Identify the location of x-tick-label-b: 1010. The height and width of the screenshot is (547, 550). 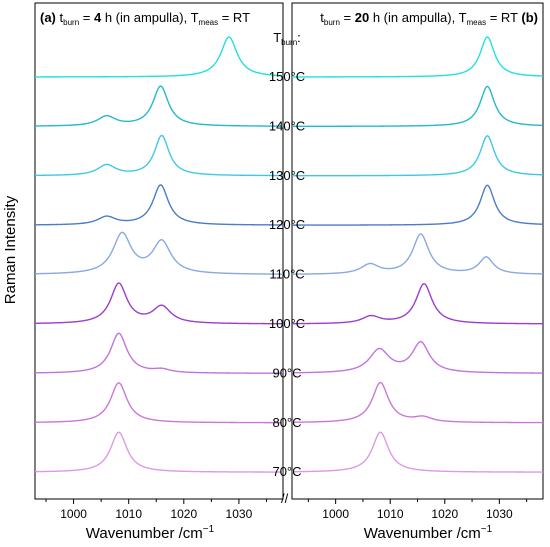
(390, 514).